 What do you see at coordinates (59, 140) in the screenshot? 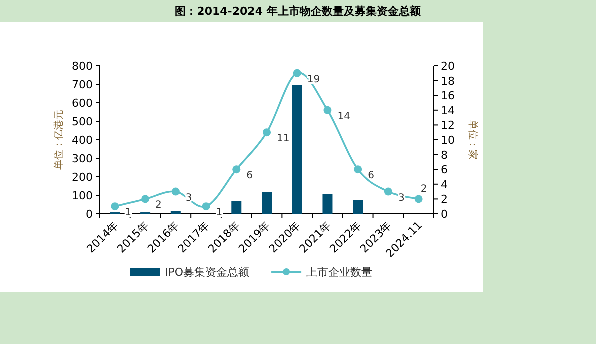
I see `y-axis-title: 单位：亿港元` at bounding box center [59, 140].